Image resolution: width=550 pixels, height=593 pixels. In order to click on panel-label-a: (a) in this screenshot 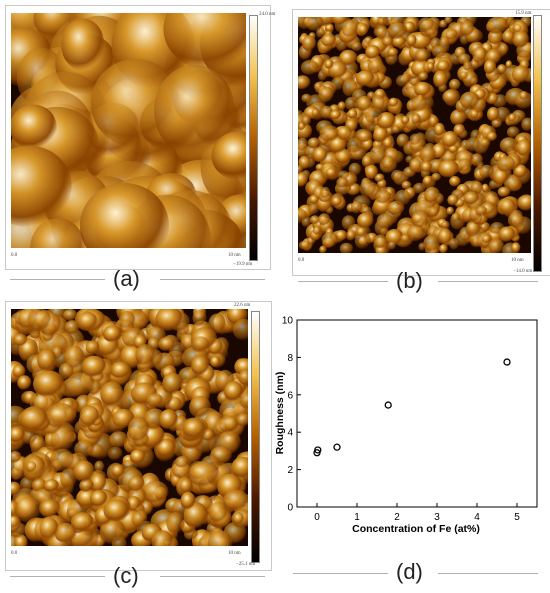, I will do `click(126, 279)`.